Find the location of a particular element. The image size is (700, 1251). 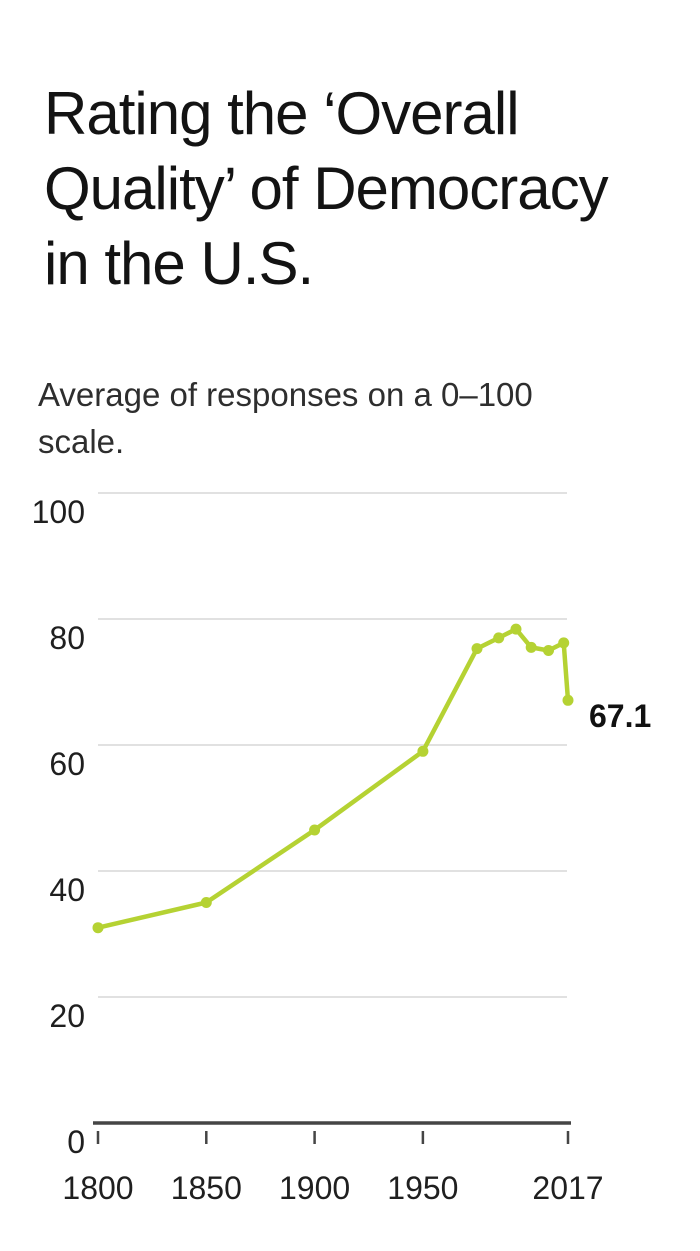

subtitle-line-1: Average of responses on a 0–100 is located at coordinates (285, 394).